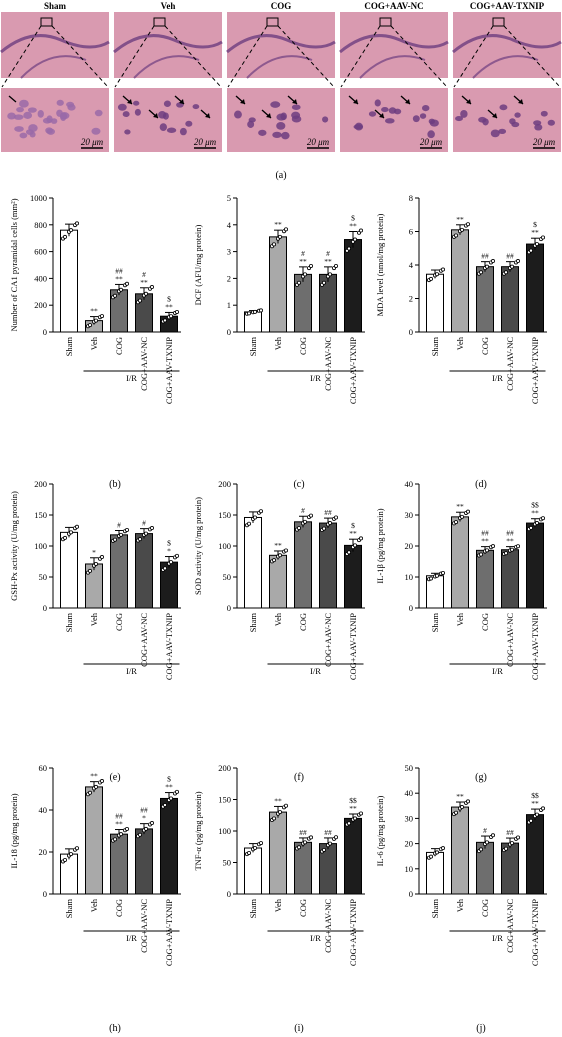 The height and width of the screenshot is (1037, 562). What do you see at coordinates (224, 546) in the screenshot?
I see `y-tick-label: 100` at bounding box center [224, 546].